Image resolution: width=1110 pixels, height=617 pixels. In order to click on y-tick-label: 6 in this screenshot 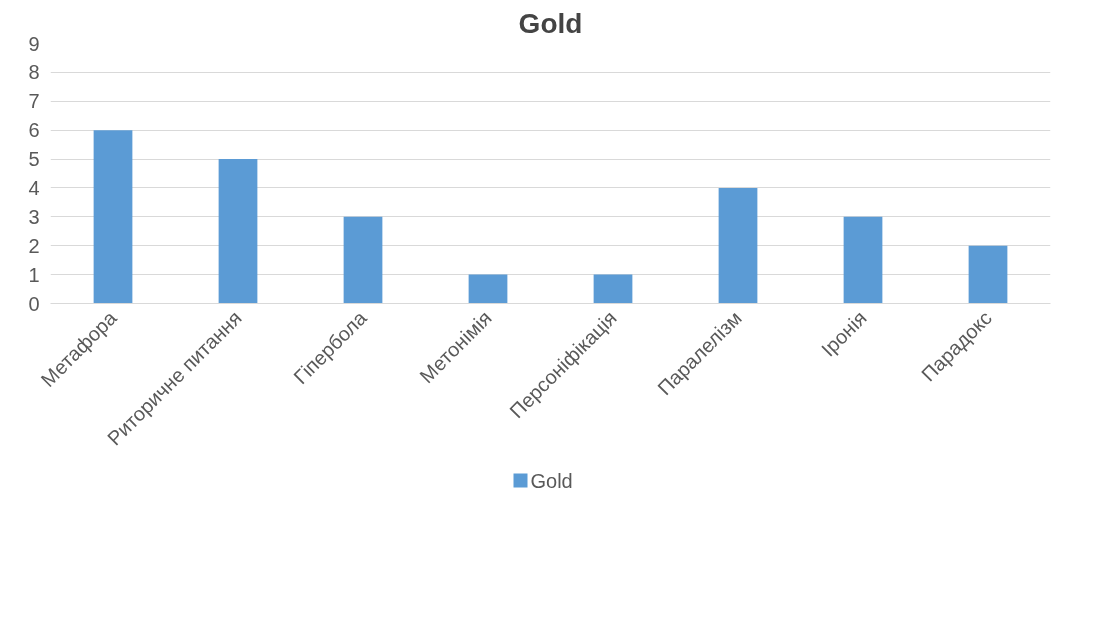, I will do `click(34, 130)`.